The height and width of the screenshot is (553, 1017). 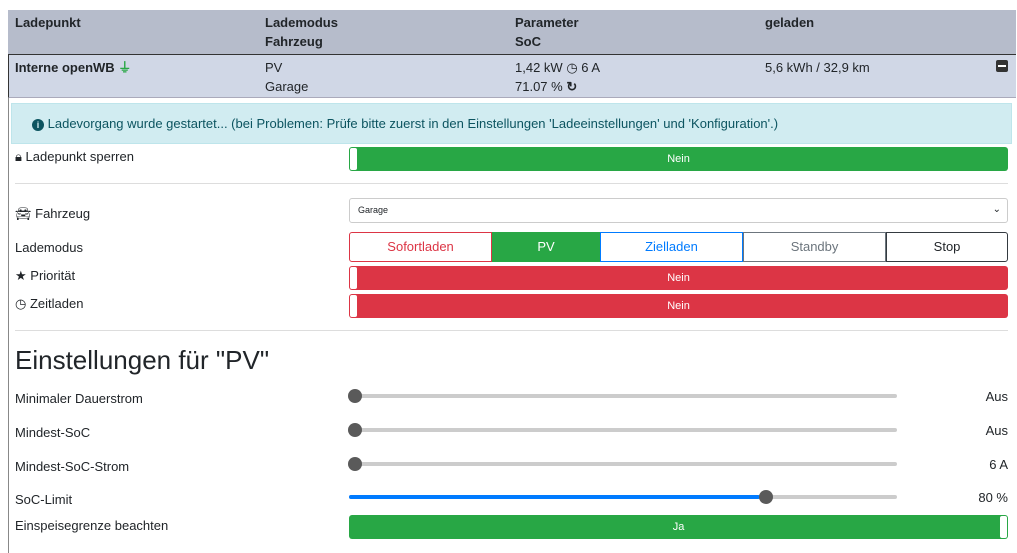 What do you see at coordinates (539, 86) in the screenshot?
I see `soc-value: 71.07 %` at bounding box center [539, 86].